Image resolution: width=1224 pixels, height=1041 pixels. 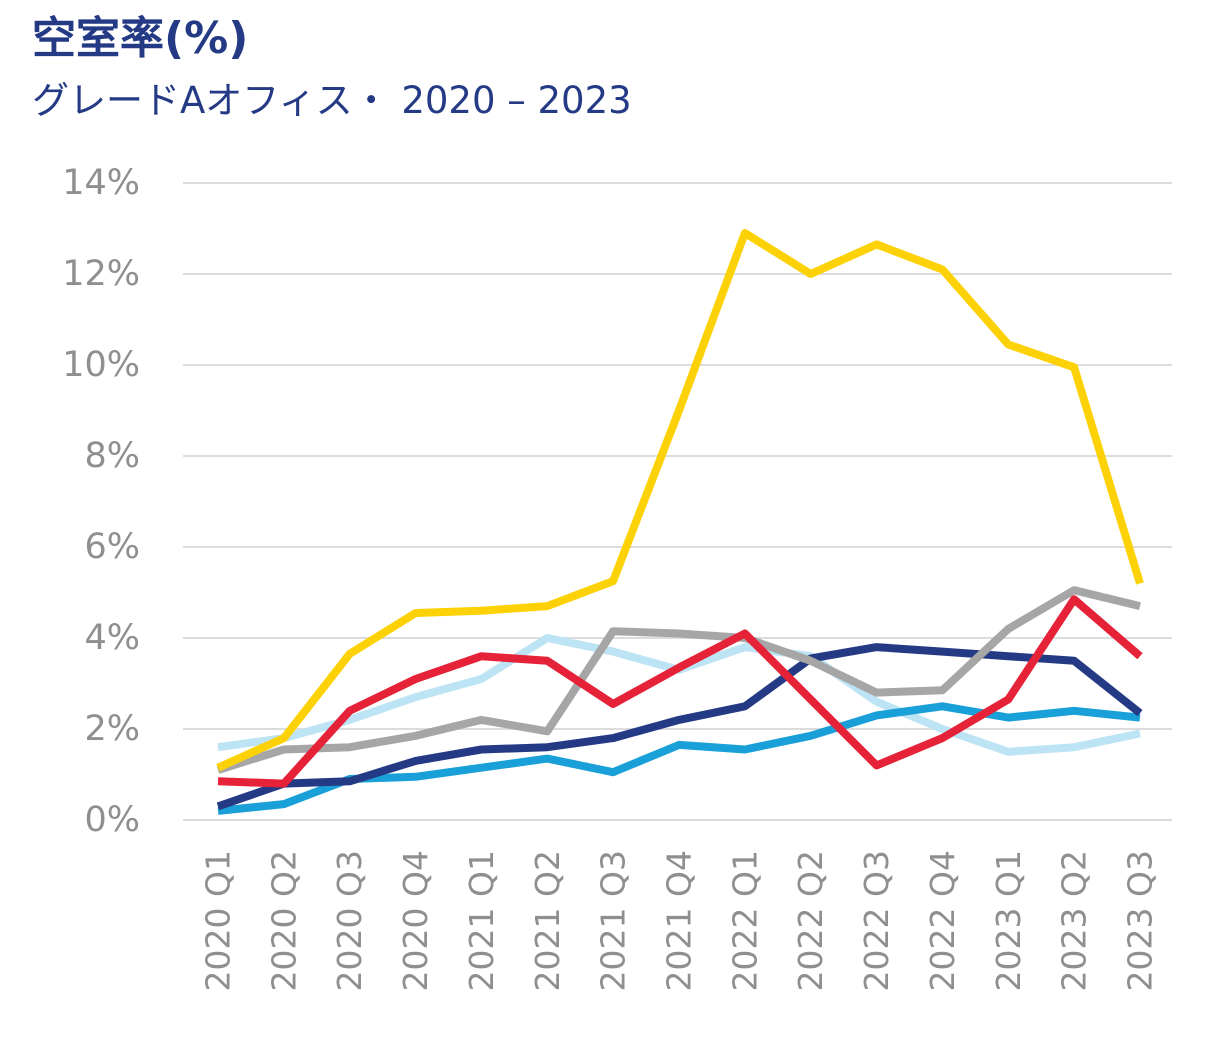 What do you see at coordinates (283, 920) in the screenshot?
I see `x-tick-label: 2020 Q2` at bounding box center [283, 920].